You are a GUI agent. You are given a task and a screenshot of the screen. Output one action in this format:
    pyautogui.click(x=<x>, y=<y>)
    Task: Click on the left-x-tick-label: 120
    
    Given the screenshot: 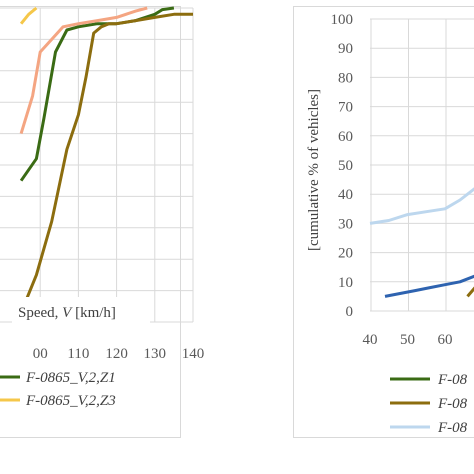 What is the action you would take?
    pyautogui.click(x=116, y=354)
    